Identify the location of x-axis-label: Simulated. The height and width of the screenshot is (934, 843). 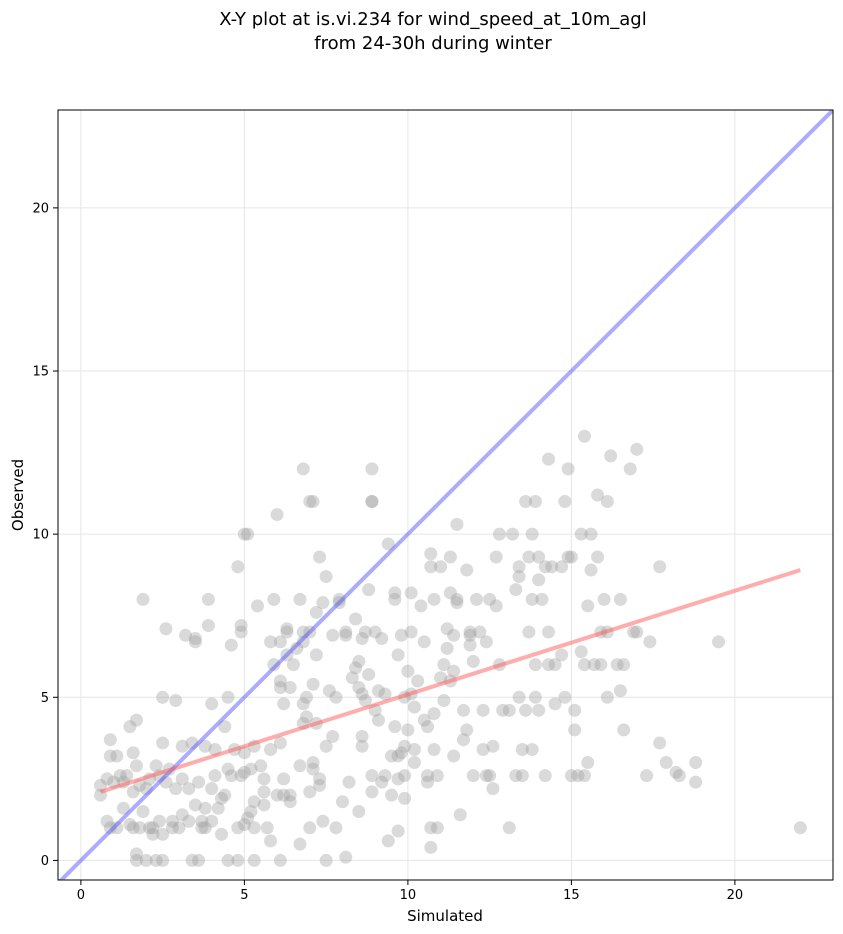
(445, 916).